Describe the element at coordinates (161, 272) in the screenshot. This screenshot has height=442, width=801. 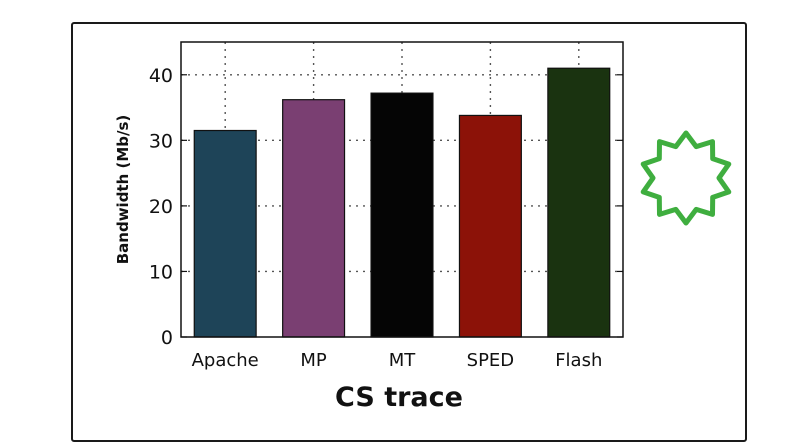
I see `y-tick-label: 10` at that location.